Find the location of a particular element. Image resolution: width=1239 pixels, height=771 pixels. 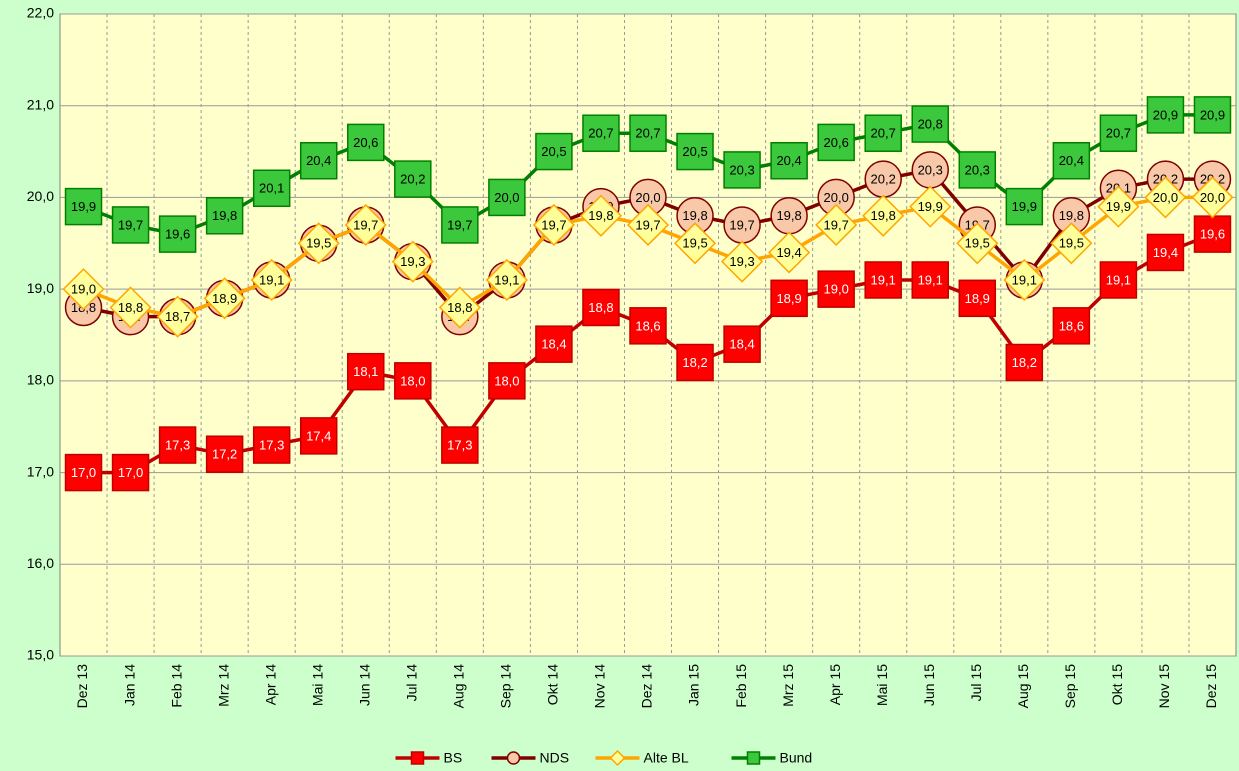

data-label: 18,1 is located at coordinates (365, 371).